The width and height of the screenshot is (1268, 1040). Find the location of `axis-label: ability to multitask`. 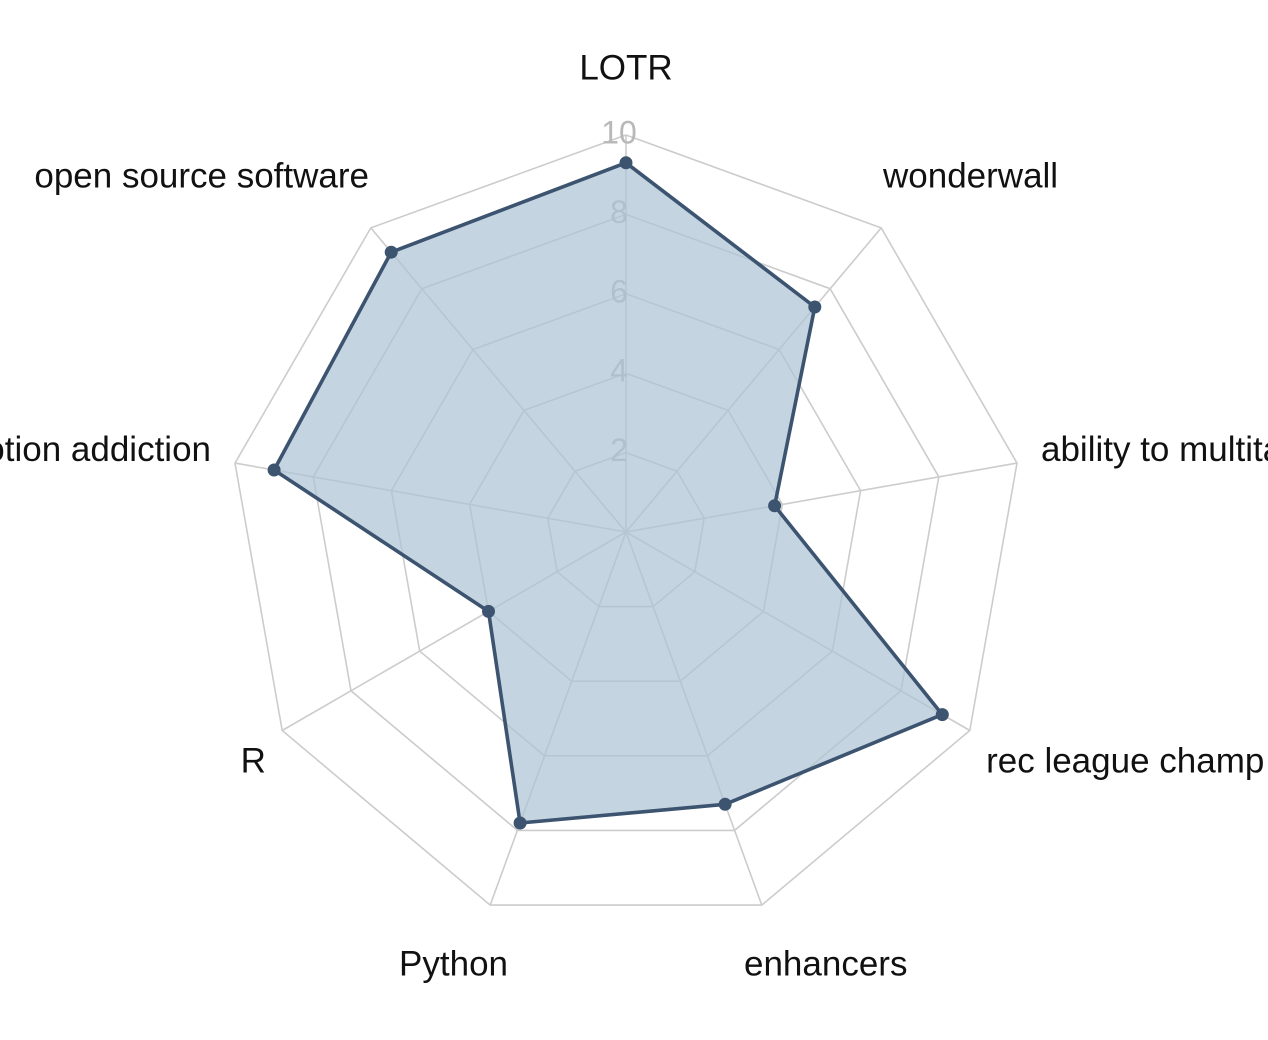

axis-label: ability to multitask is located at coordinates (1154, 449).